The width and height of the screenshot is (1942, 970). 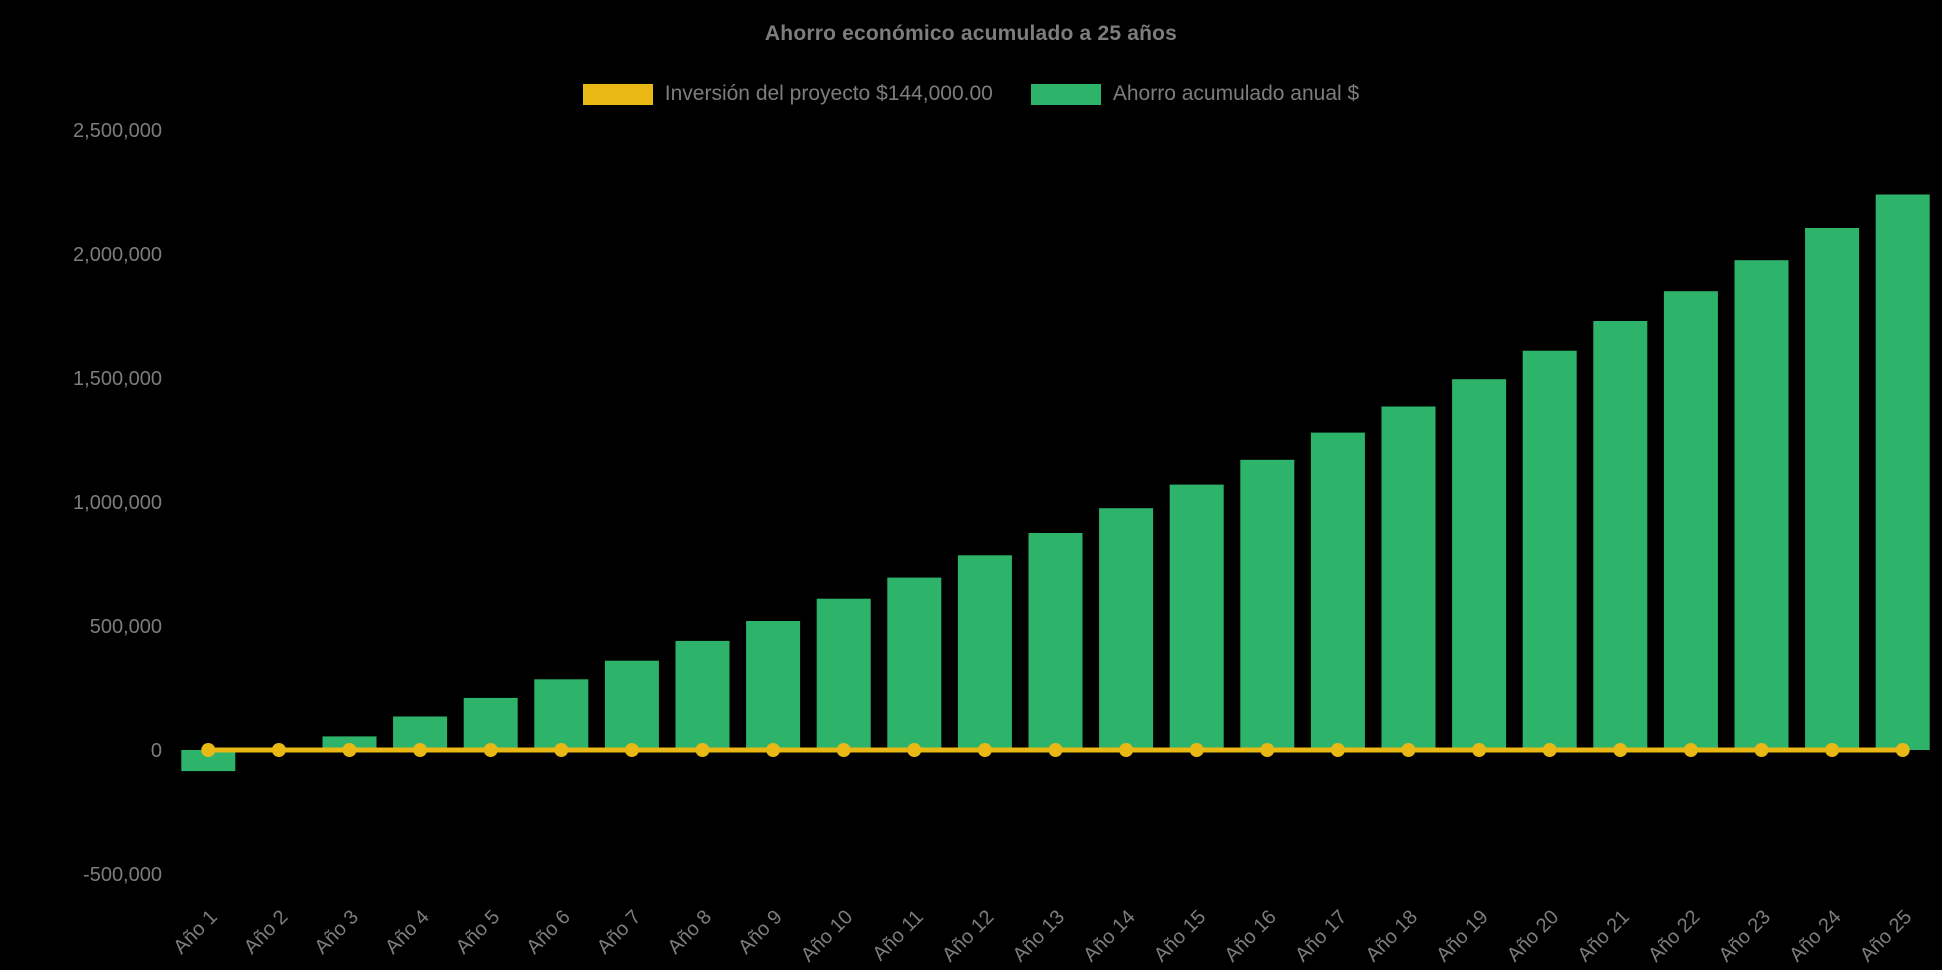 What do you see at coordinates (1180, 936) in the screenshot?
I see `x-tick-label: Año 15` at bounding box center [1180, 936].